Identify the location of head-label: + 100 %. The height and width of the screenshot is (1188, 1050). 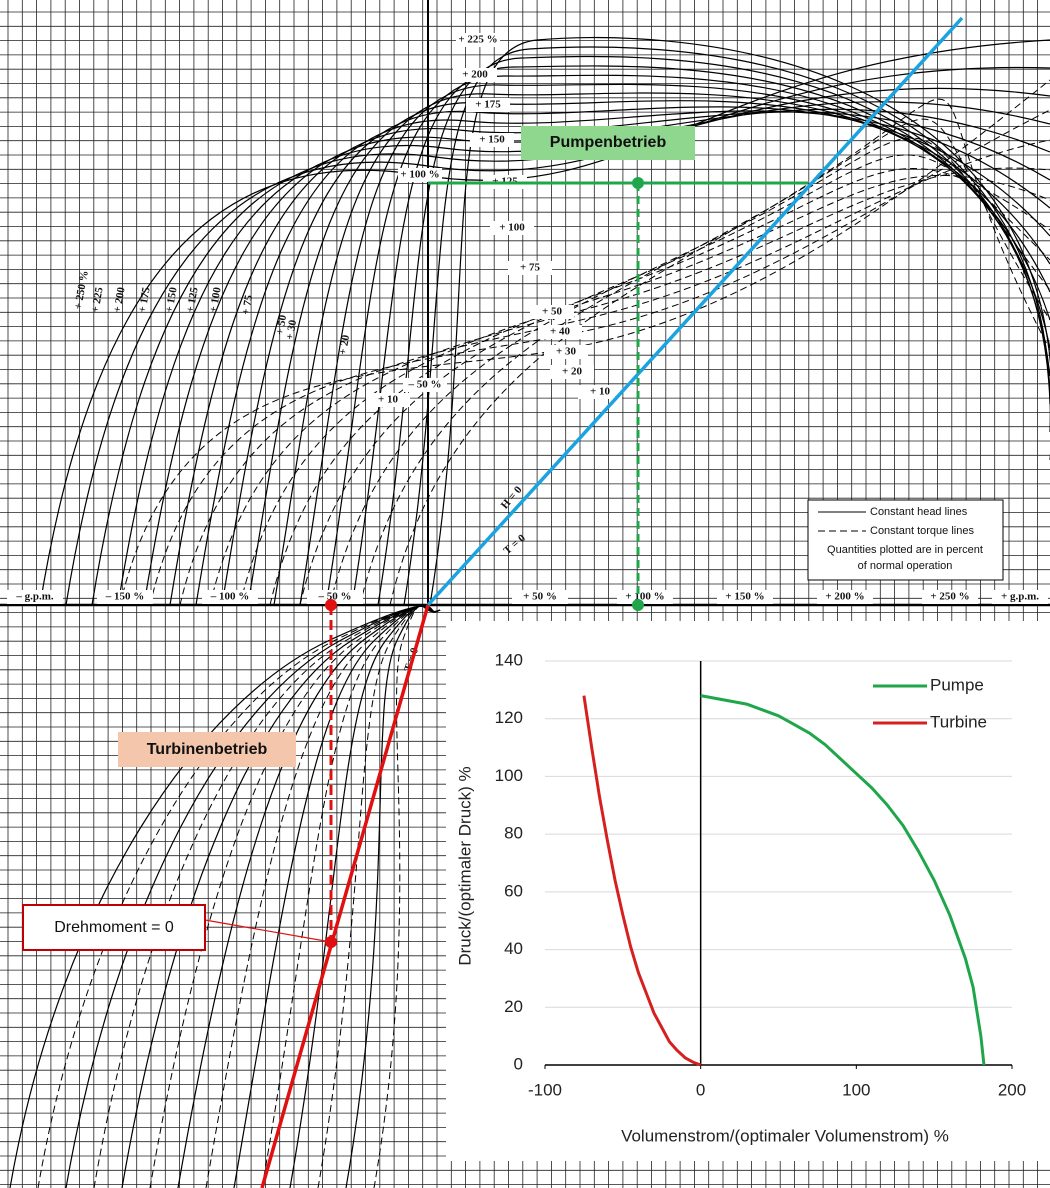
(419, 175).